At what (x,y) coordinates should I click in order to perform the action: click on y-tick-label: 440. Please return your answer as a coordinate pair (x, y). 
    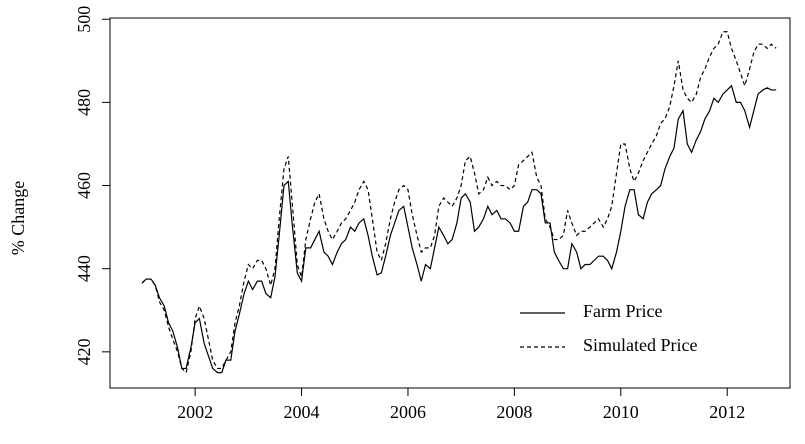
    Looking at the image, I should click on (84, 268).